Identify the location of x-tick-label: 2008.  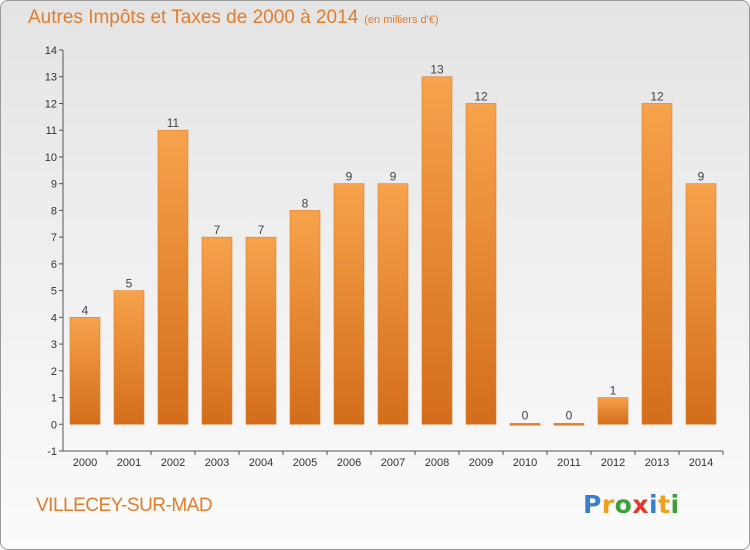
(437, 463).